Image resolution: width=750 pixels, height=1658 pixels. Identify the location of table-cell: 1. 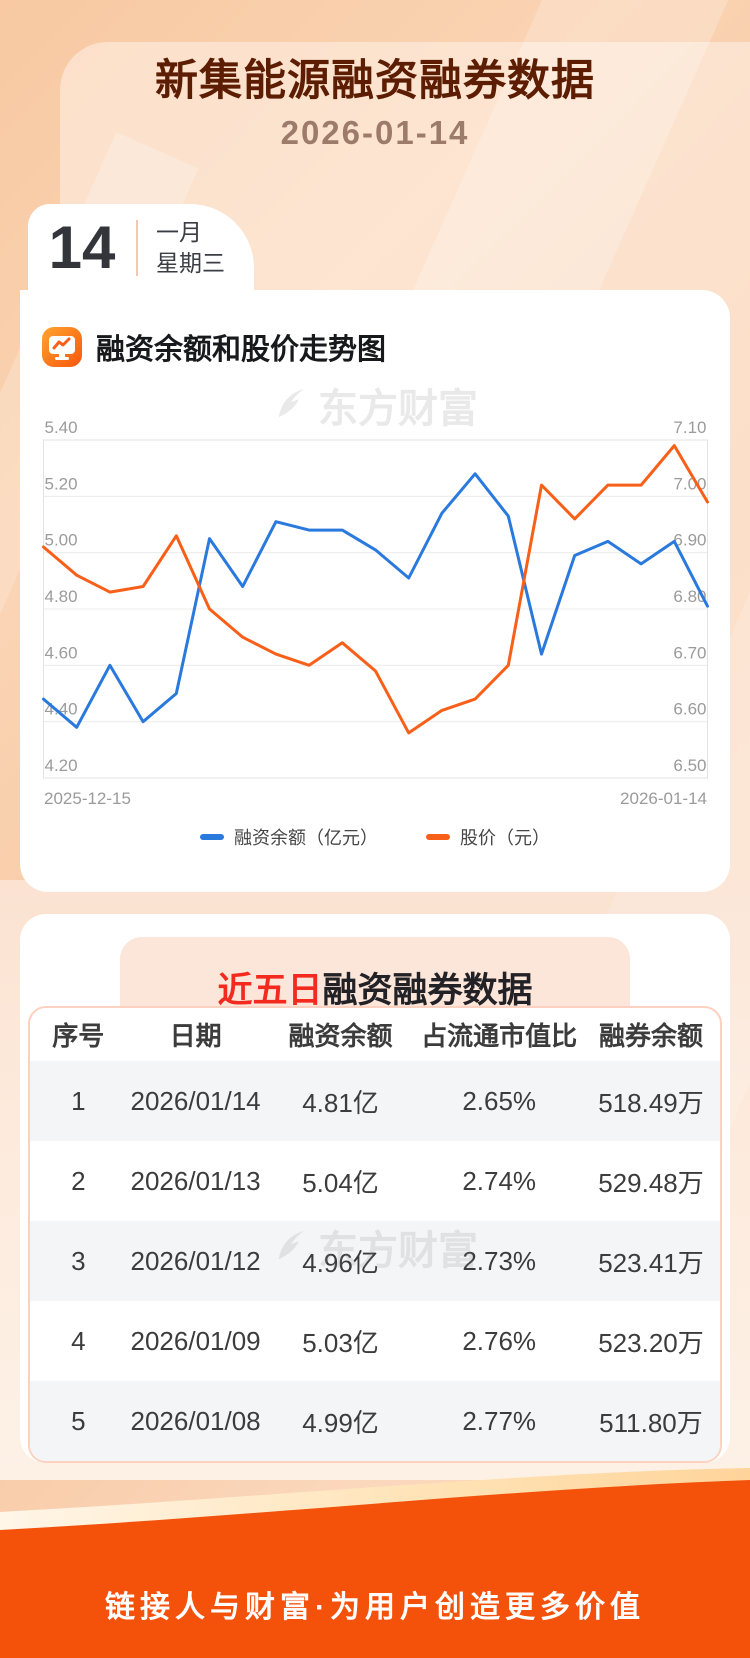
(78, 1100).